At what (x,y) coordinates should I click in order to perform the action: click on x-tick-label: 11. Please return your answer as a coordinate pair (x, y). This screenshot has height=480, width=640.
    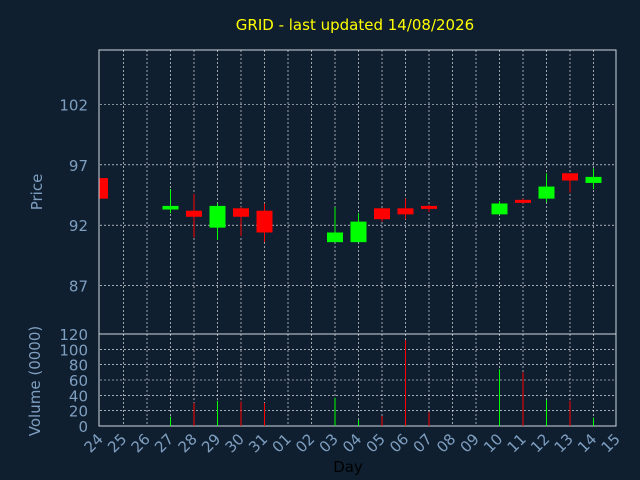
    Looking at the image, I should click on (517, 443).